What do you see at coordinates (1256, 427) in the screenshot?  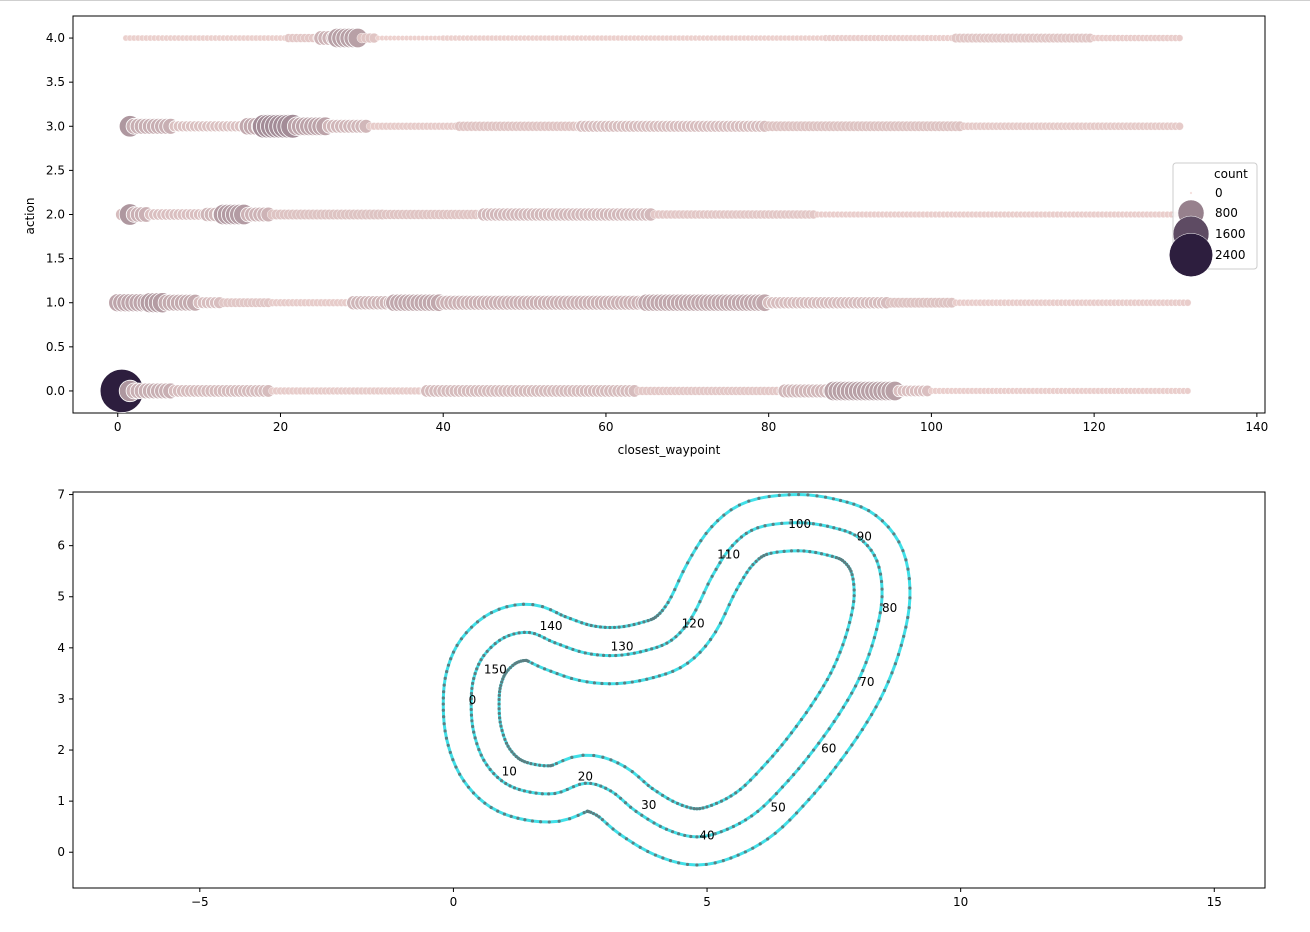 I see `x-tick-label: 140` at bounding box center [1256, 427].